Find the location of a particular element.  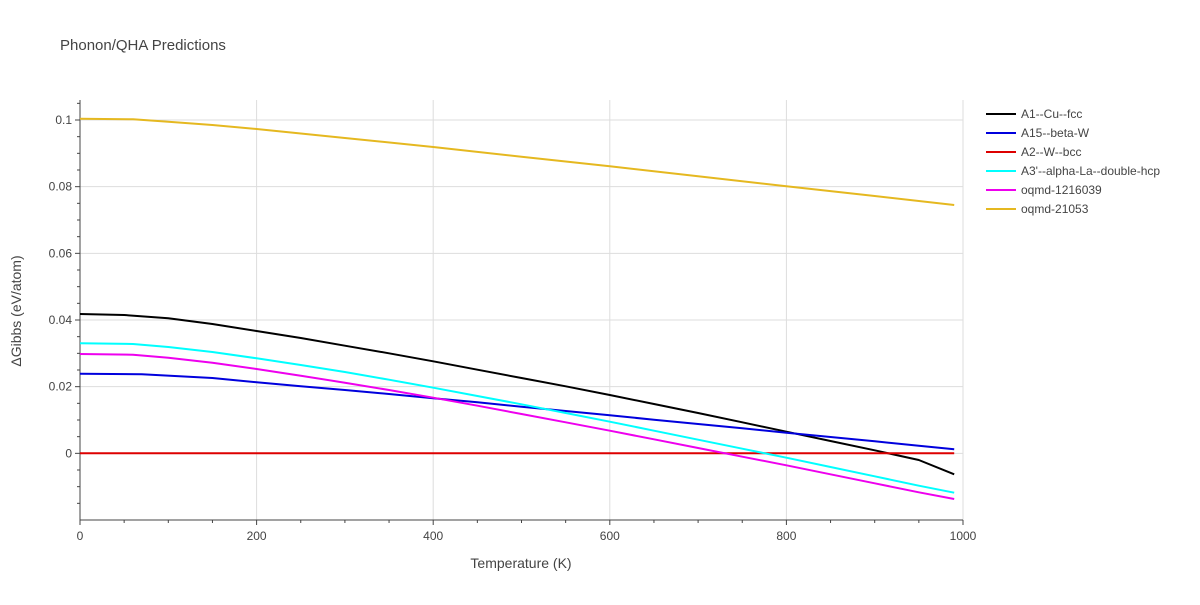

x-tick-label: 800 is located at coordinates (786, 536).